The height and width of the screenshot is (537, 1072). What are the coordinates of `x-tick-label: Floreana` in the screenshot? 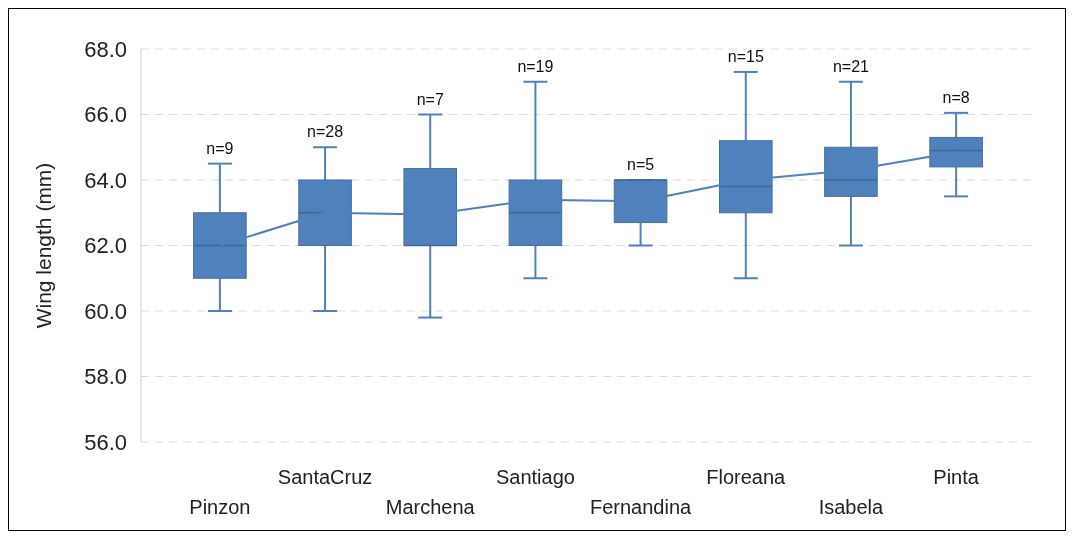 It's located at (746, 477).